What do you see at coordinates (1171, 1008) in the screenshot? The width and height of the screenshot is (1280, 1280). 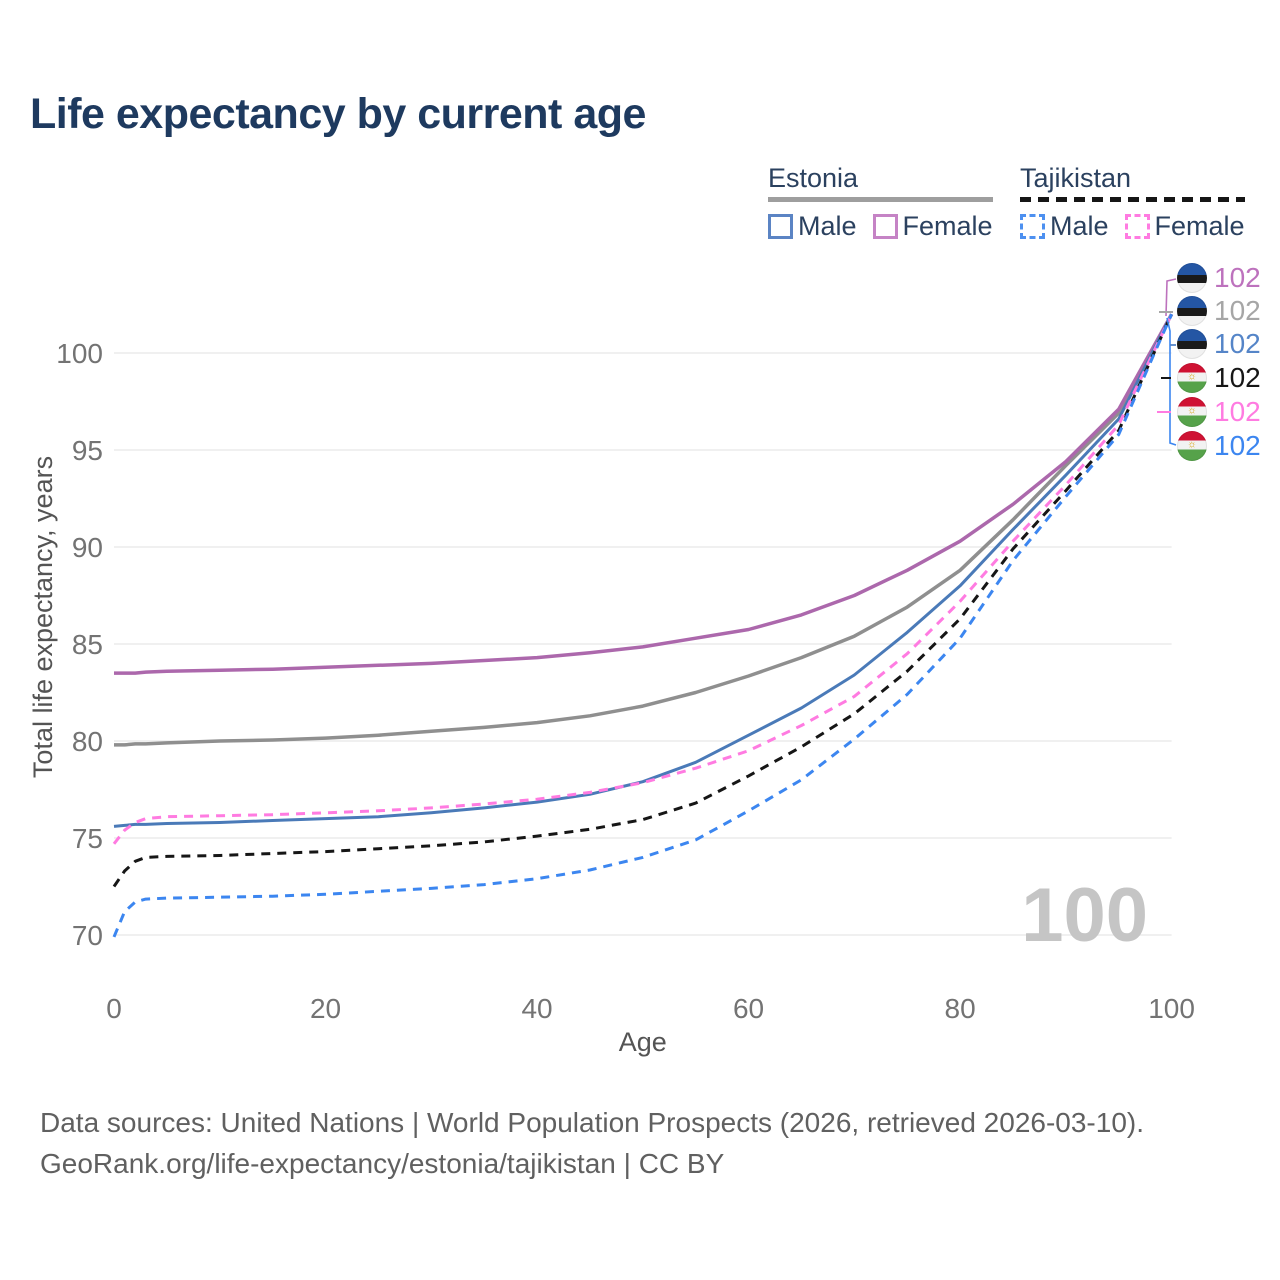 I see `x-tick-label: 100` at bounding box center [1171, 1008].